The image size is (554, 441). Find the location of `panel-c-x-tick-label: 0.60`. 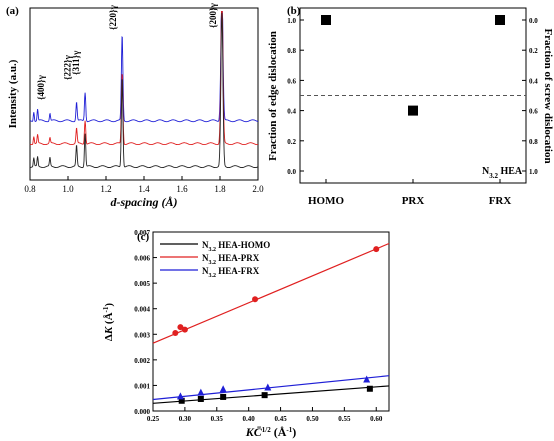

panel-c-x-tick-label: 0.60 is located at coordinates (376, 419).